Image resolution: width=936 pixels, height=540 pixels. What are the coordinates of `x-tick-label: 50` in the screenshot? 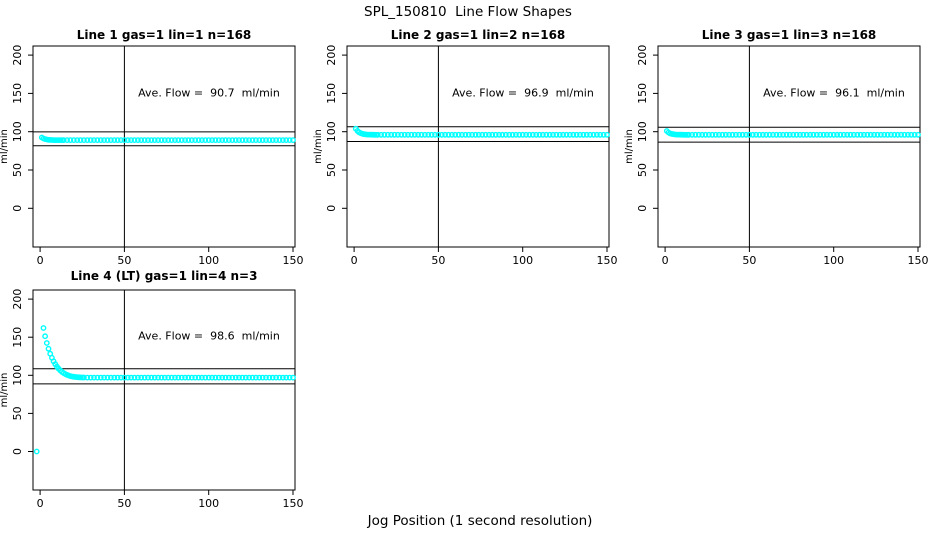 It's located at (124, 260).